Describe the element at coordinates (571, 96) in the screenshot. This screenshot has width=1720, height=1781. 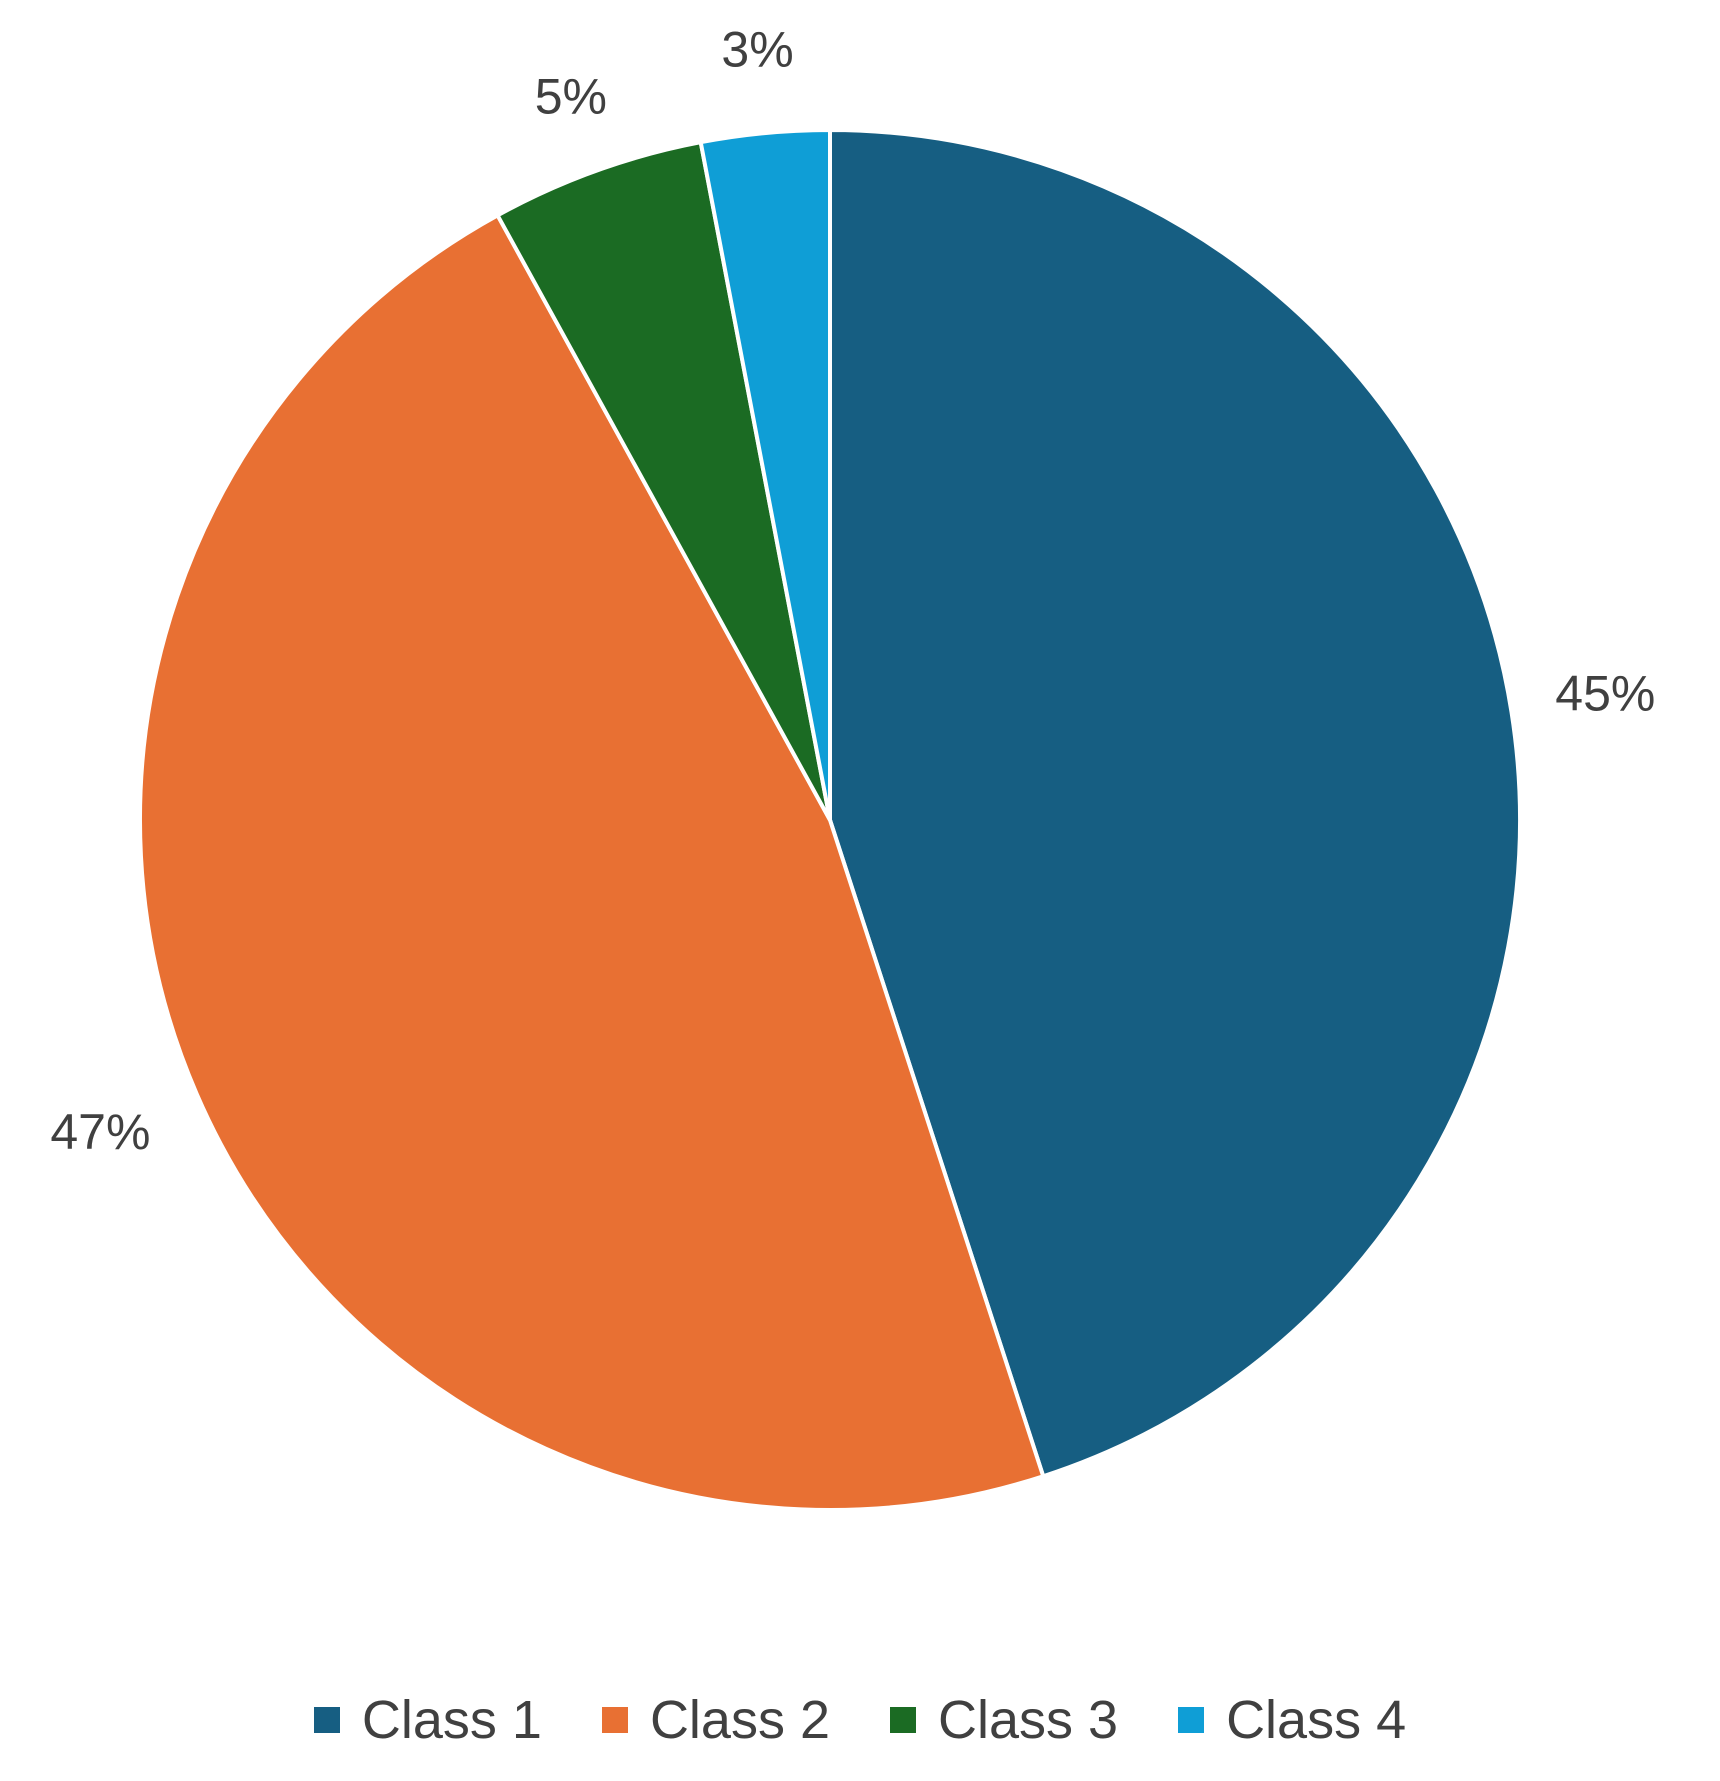
I see `data-label-class-3: 5%` at that location.